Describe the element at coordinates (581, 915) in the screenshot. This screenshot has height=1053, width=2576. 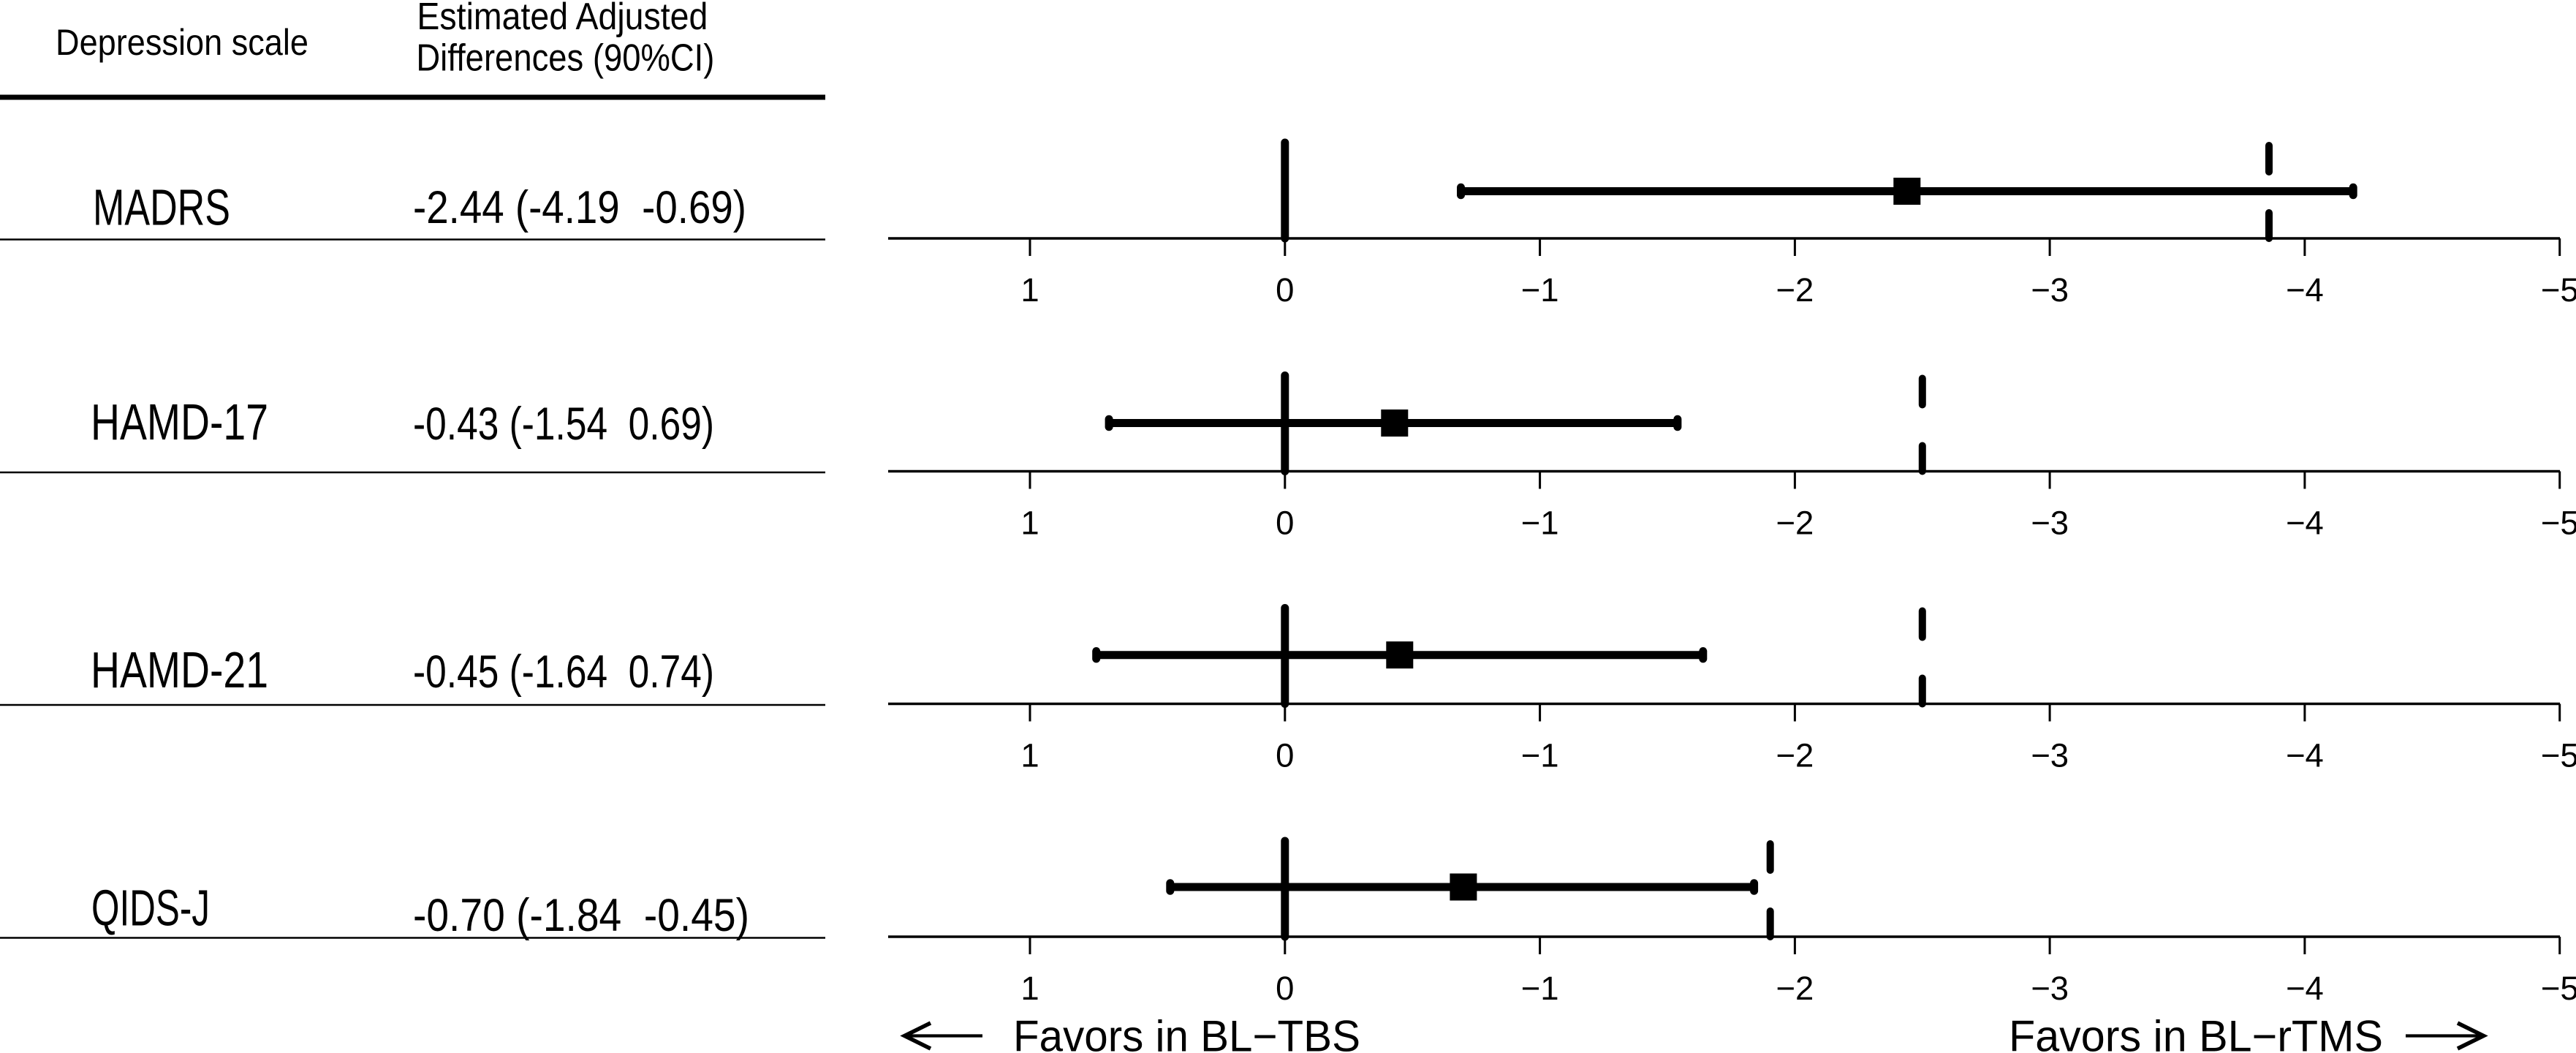
I see `svg-text: -0.70 (-1.84 -0.45)` at that location.